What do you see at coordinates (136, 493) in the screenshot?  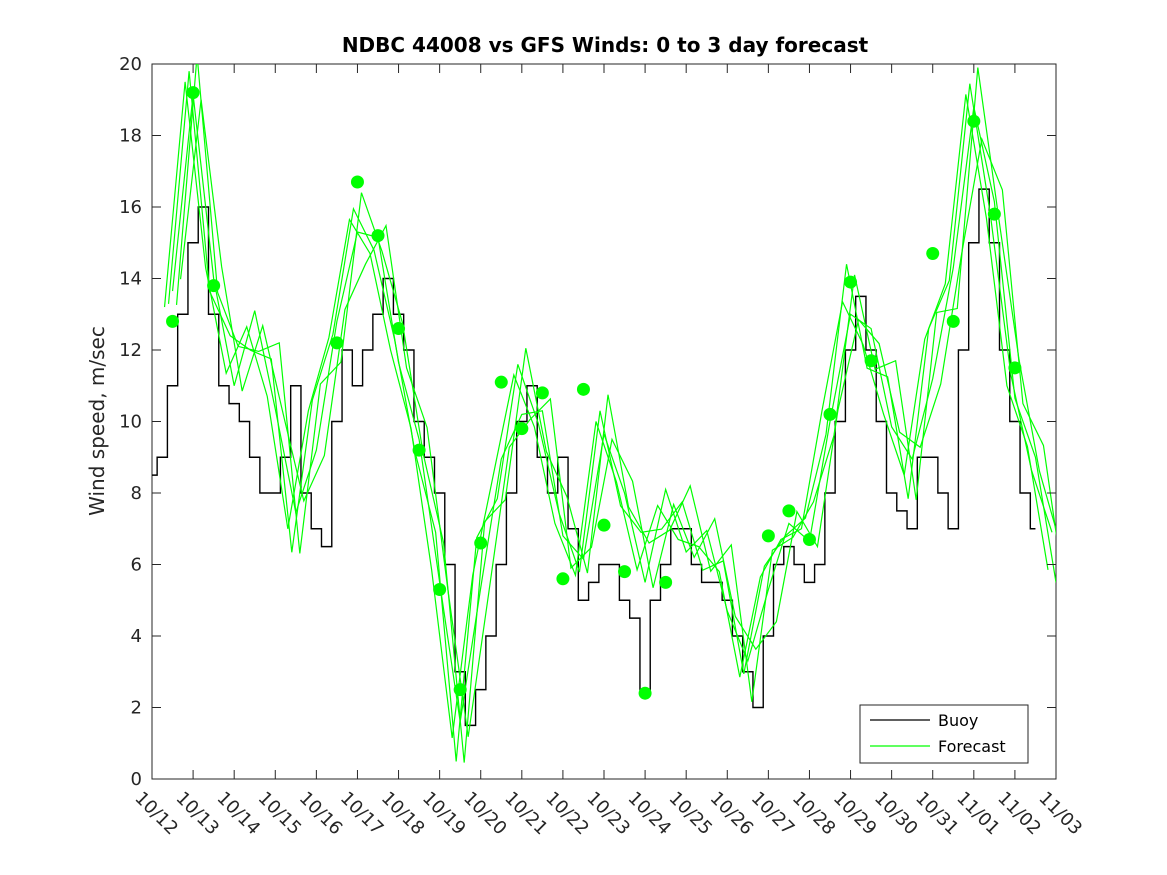 I see `y-tick-label: 8` at bounding box center [136, 493].